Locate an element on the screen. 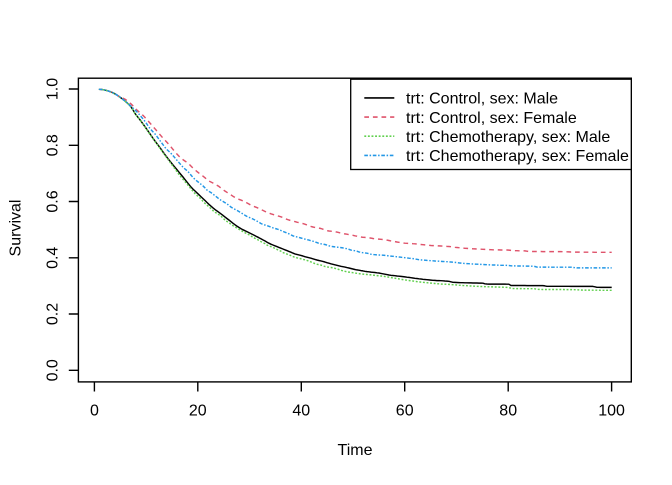  svg-text: trt: Control, sex: Male is located at coordinates (482, 99).